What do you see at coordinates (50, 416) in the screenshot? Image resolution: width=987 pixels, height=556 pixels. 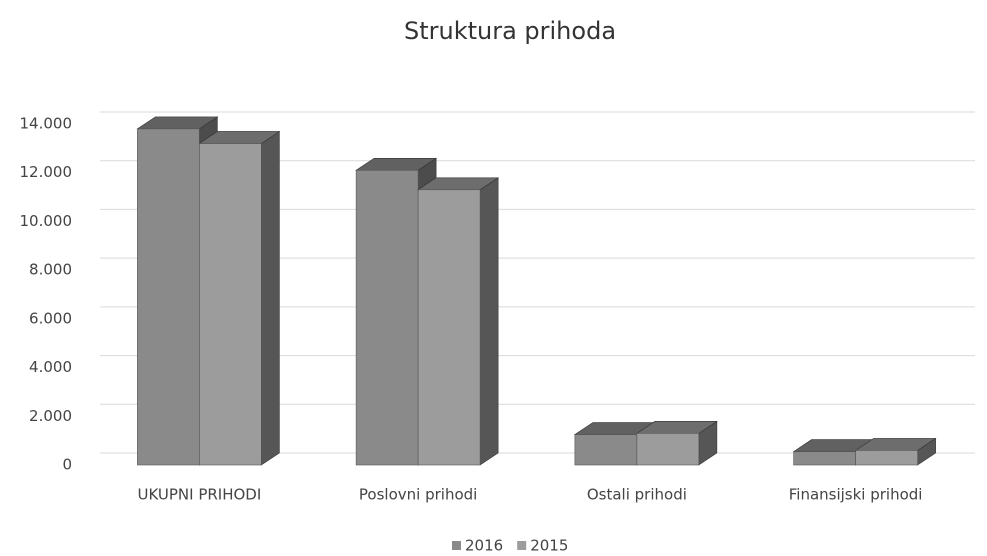 I see `y-tick-label: 2.000` at bounding box center [50, 416].